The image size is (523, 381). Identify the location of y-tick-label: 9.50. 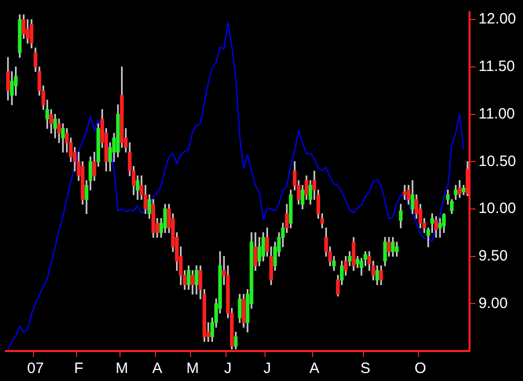
(493, 255).